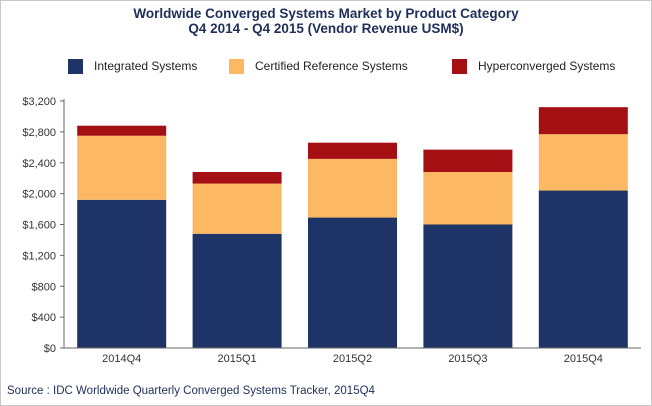  What do you see at coordinates (44, 318) in the screenshot?
I see `y-tick-label: $400` at bounding box center [44, 318].